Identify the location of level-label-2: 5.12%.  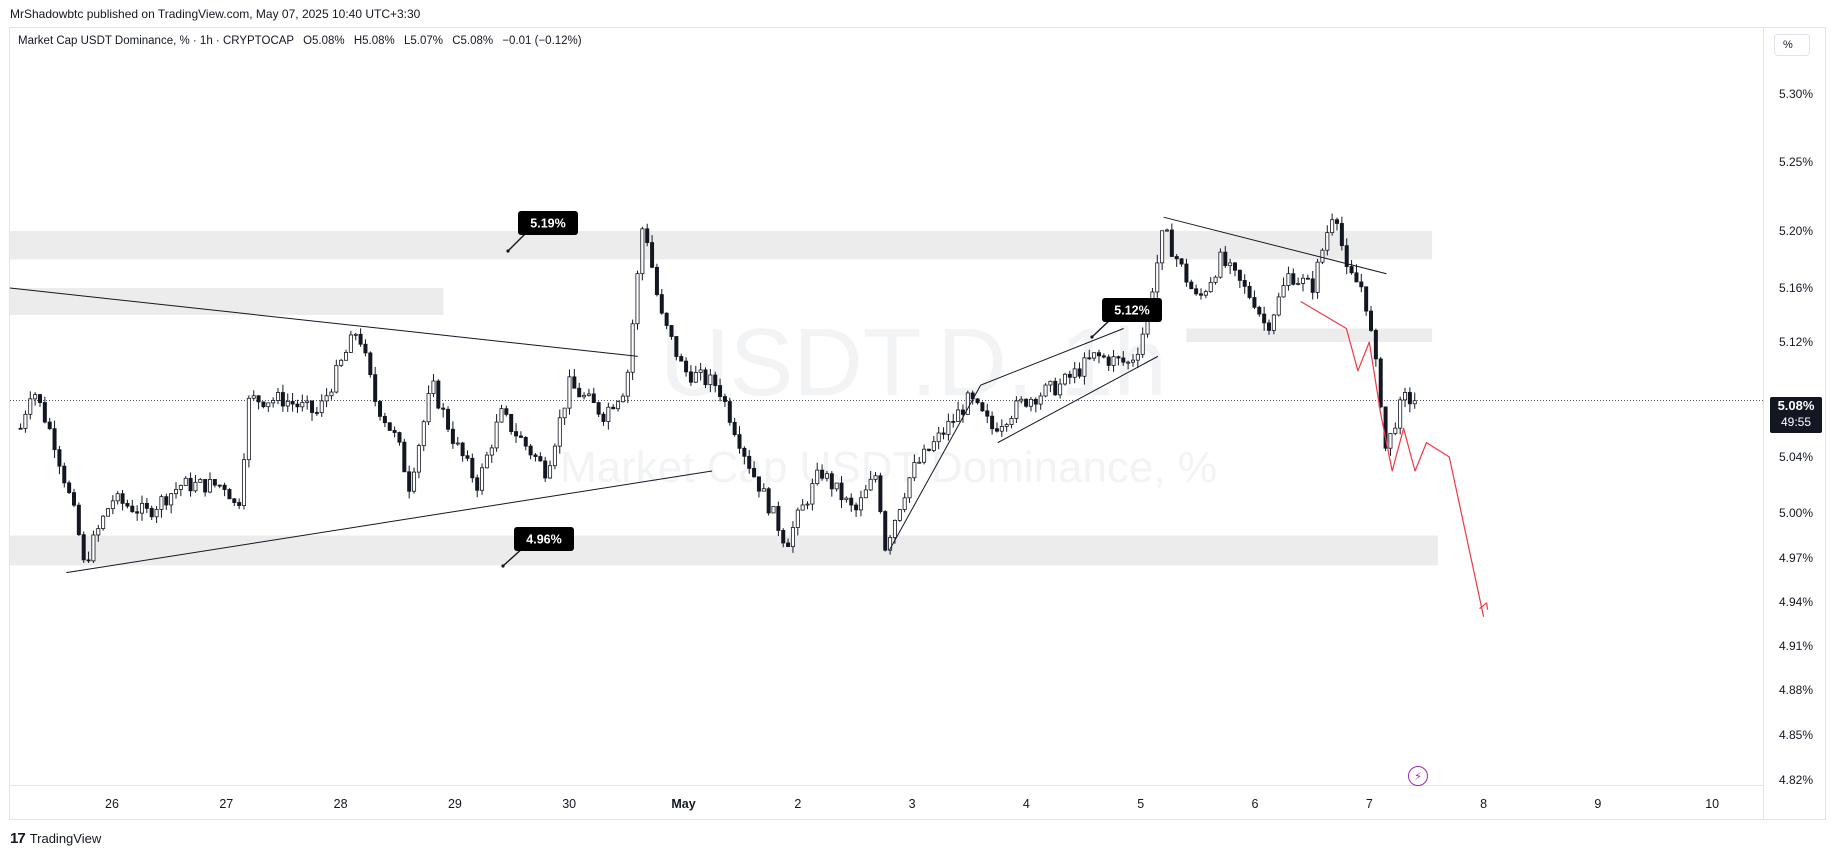
(1131, 311).